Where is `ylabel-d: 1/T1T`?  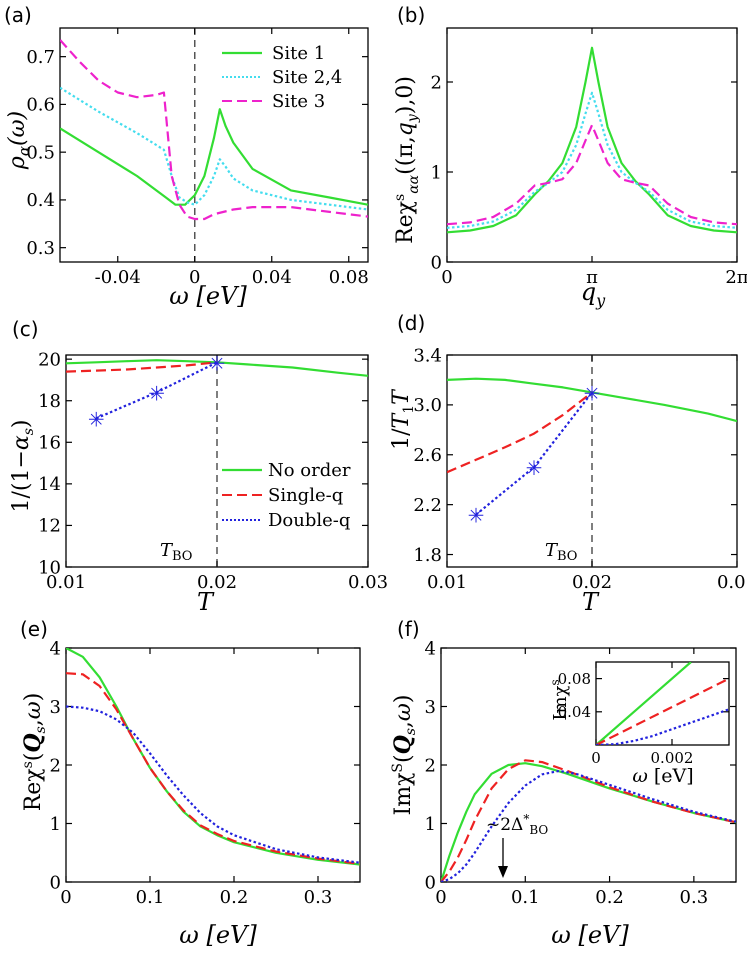 ylabel-d: 1/T1T is located at coordinates (403, 419).